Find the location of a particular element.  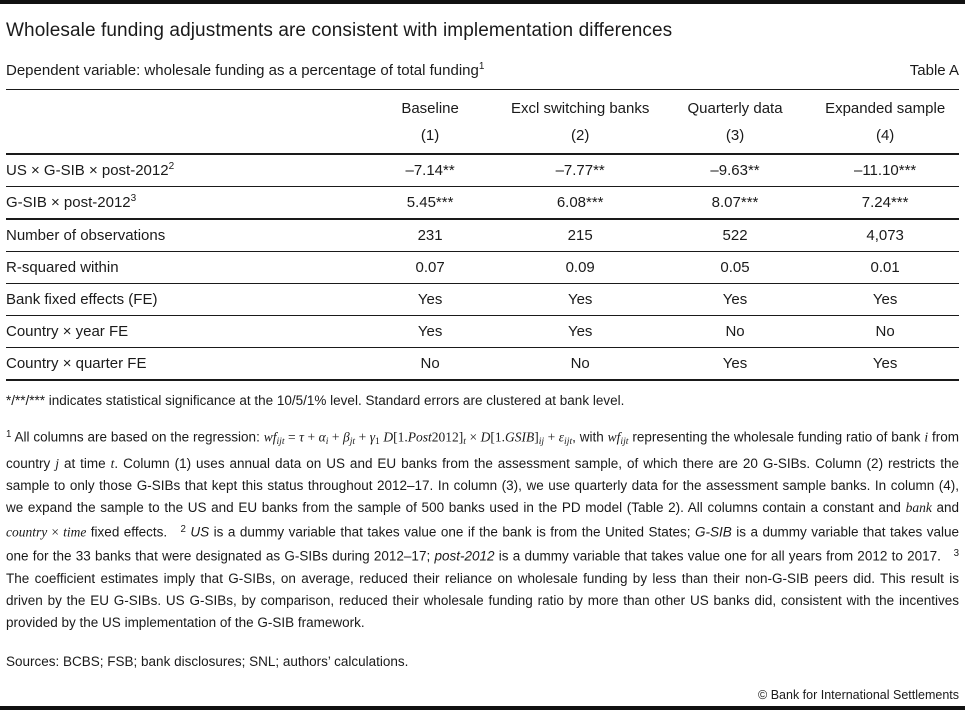

table-label: Table A is located at coordinates (934, 70).